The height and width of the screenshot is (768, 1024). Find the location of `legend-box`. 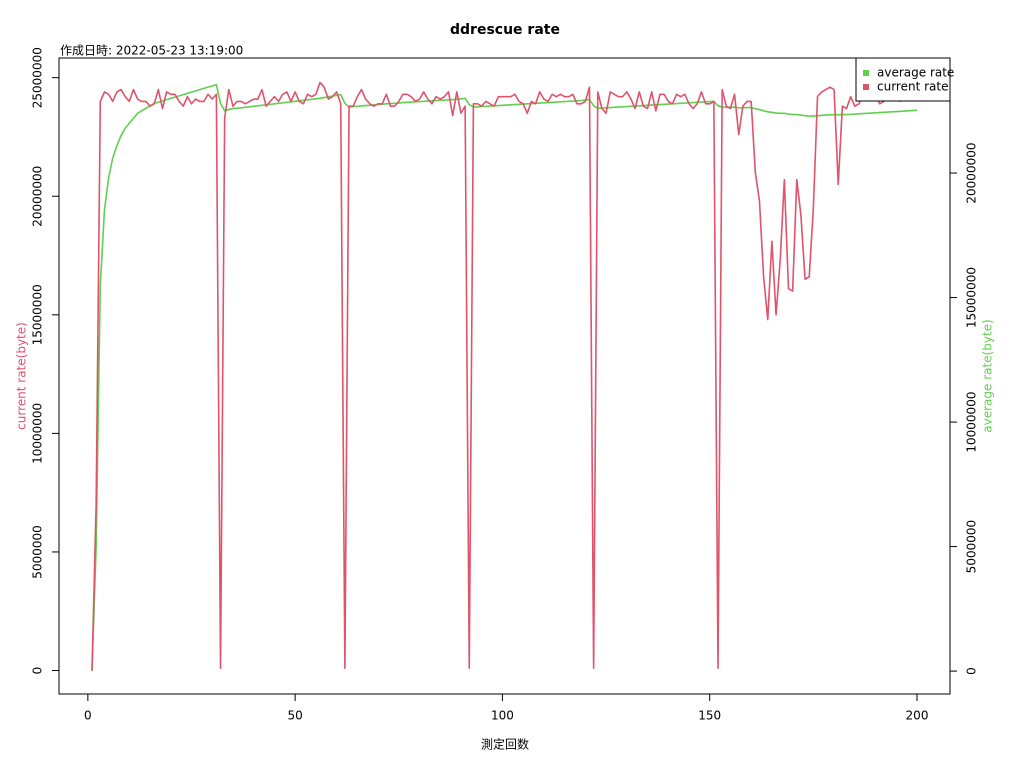

legend-box is located at coordinates (903, 79).